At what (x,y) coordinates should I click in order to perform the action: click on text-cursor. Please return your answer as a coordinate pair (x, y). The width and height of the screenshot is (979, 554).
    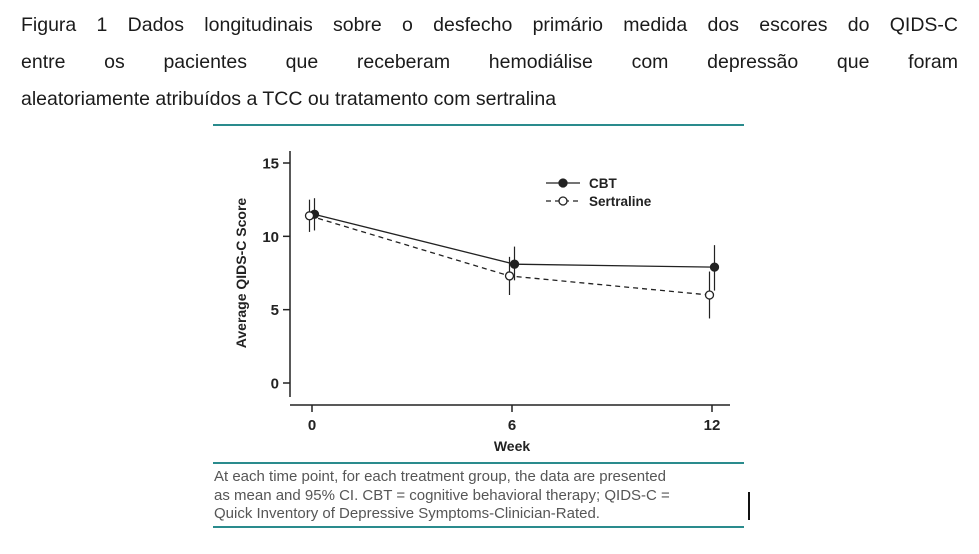
    Looking at the image, I should click on (749, 506).